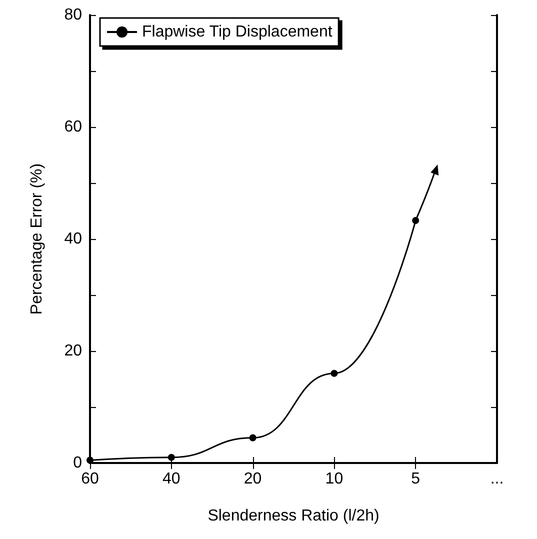 The height and width of the screenshot is (539, 537). I want to click on y-tick-label: 0, so click(77, 463).